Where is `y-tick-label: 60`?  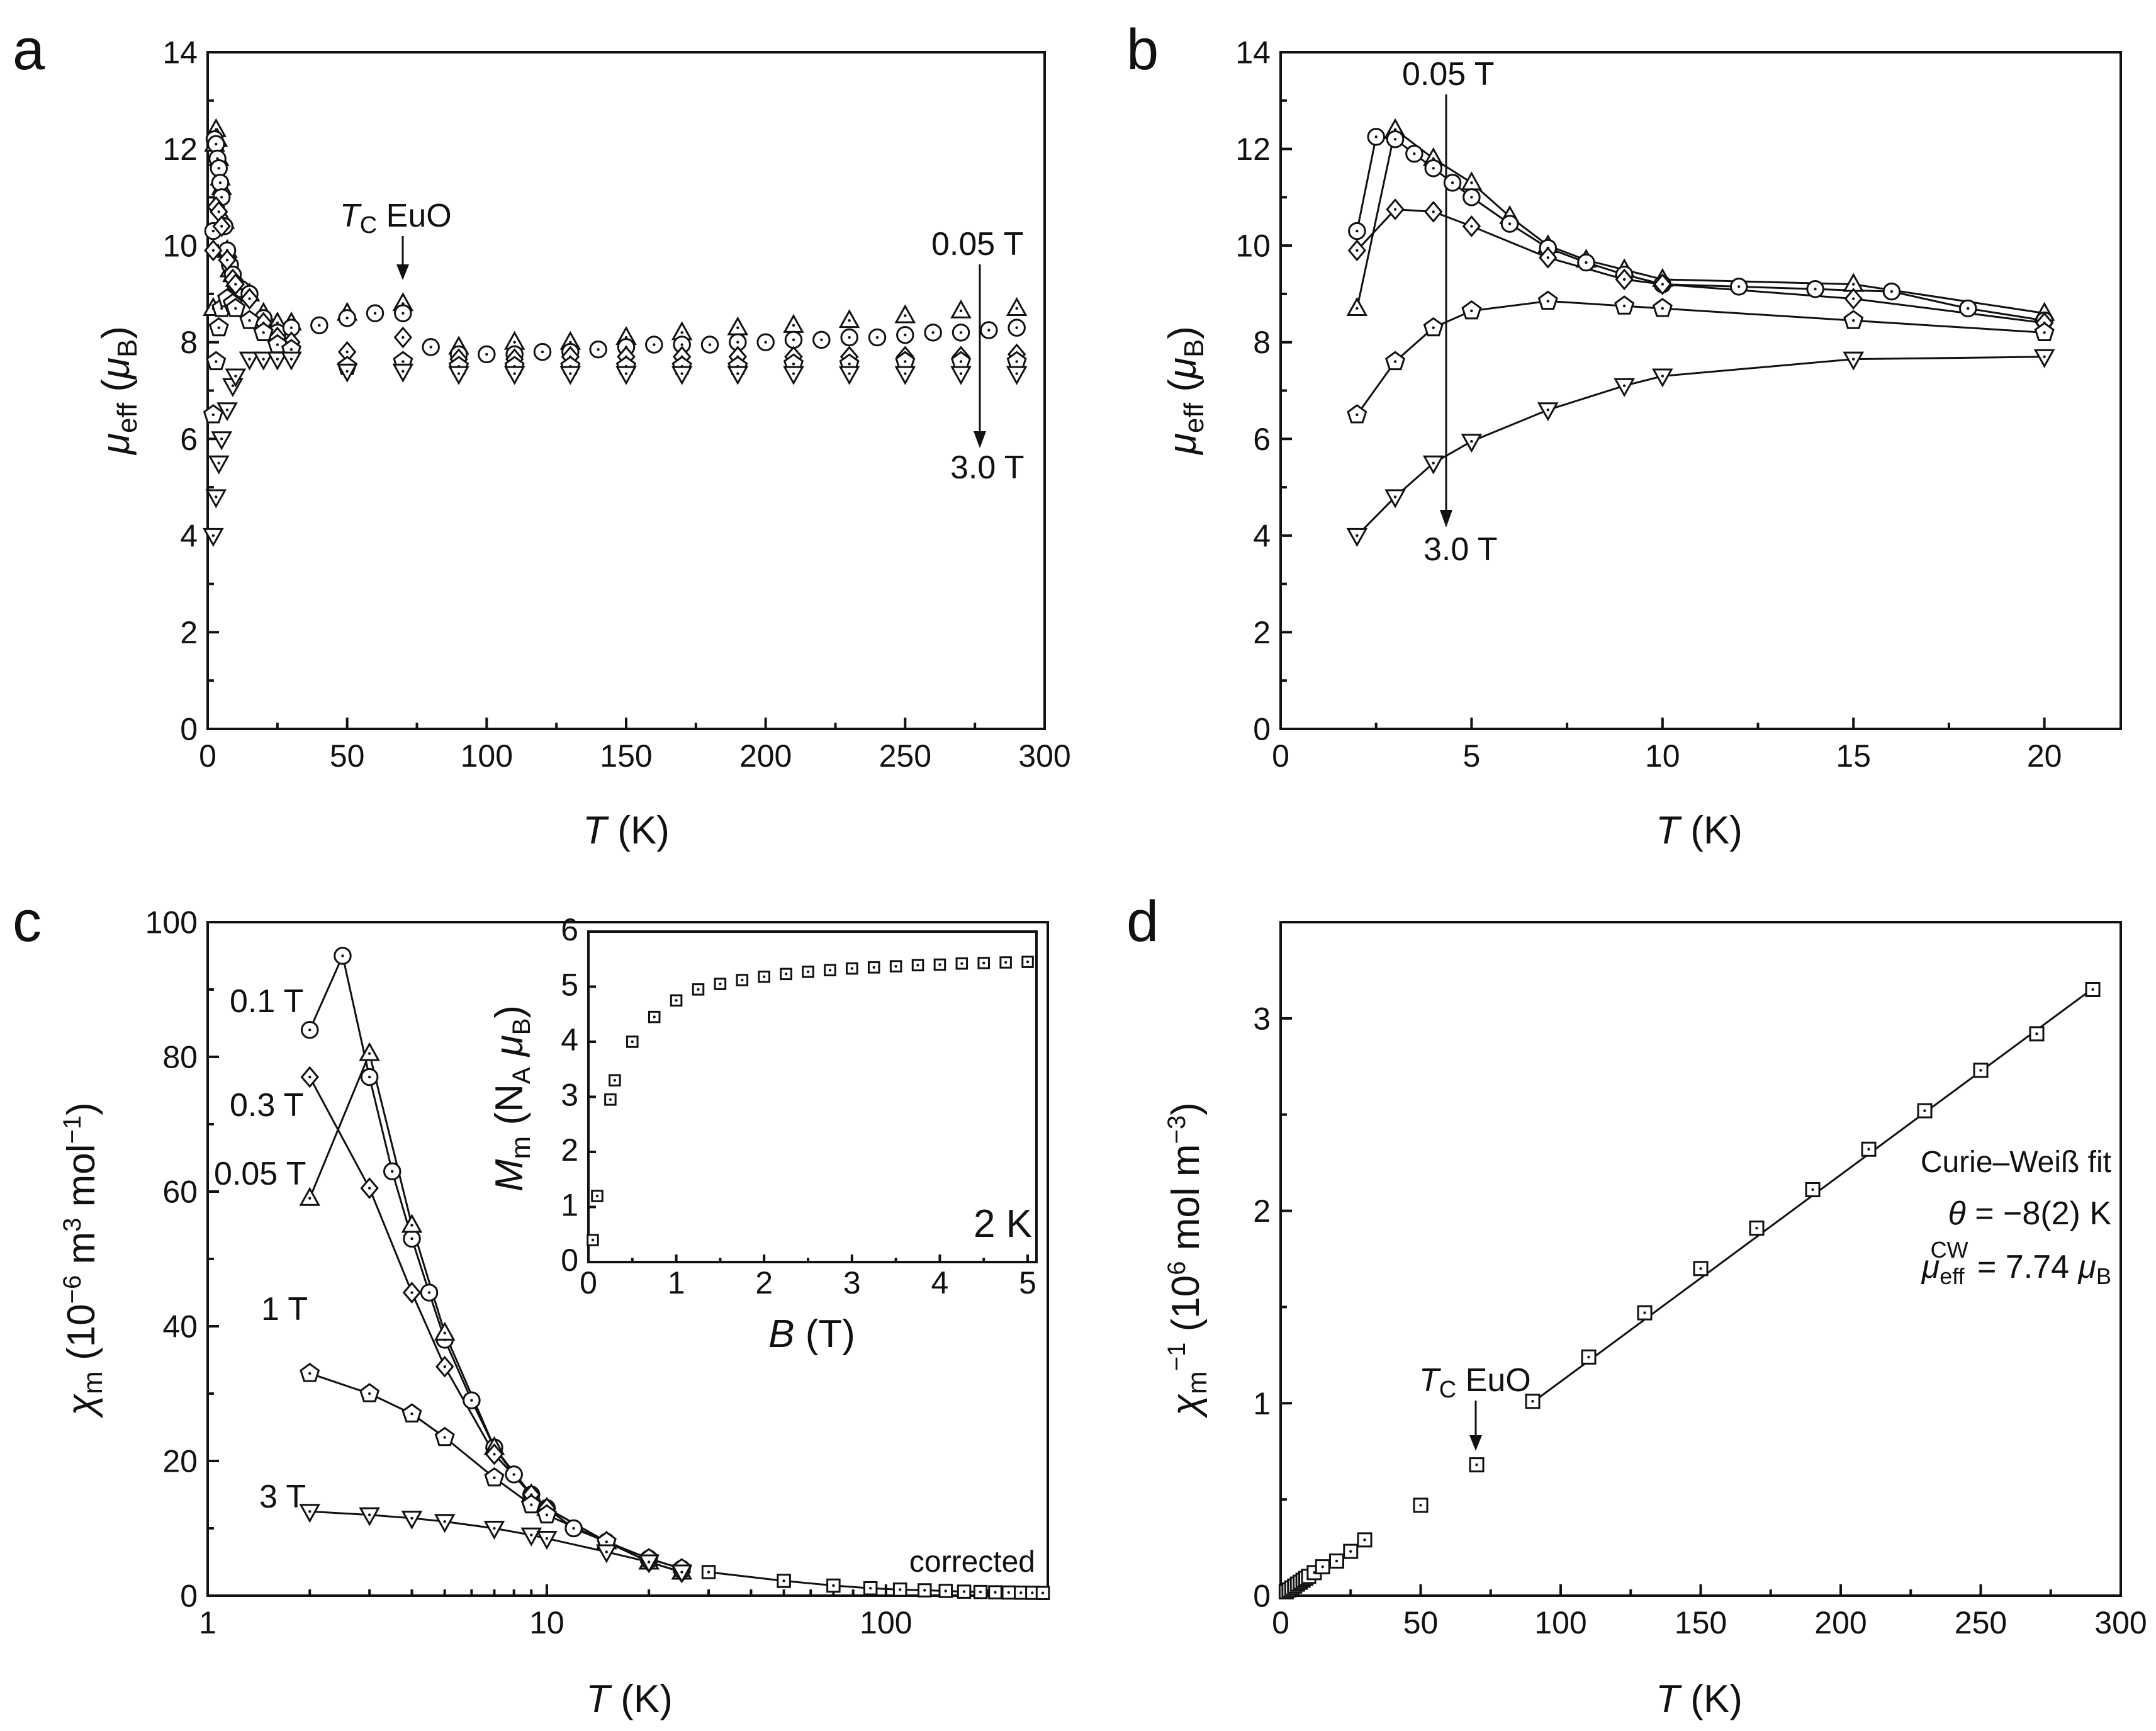
y-tick-label: 60 is located at coordinates (180, 1192).